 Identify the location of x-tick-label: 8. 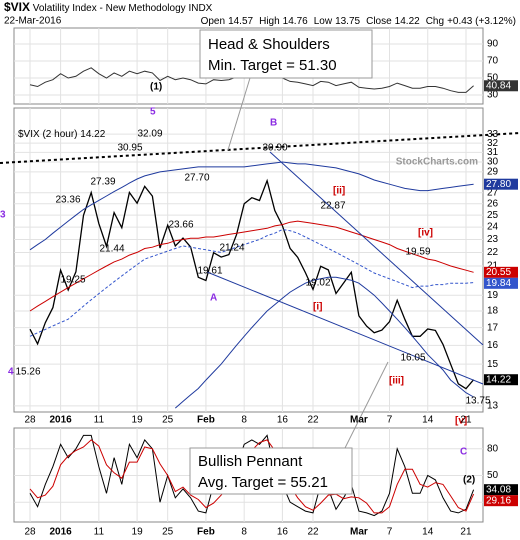
(244, 420).